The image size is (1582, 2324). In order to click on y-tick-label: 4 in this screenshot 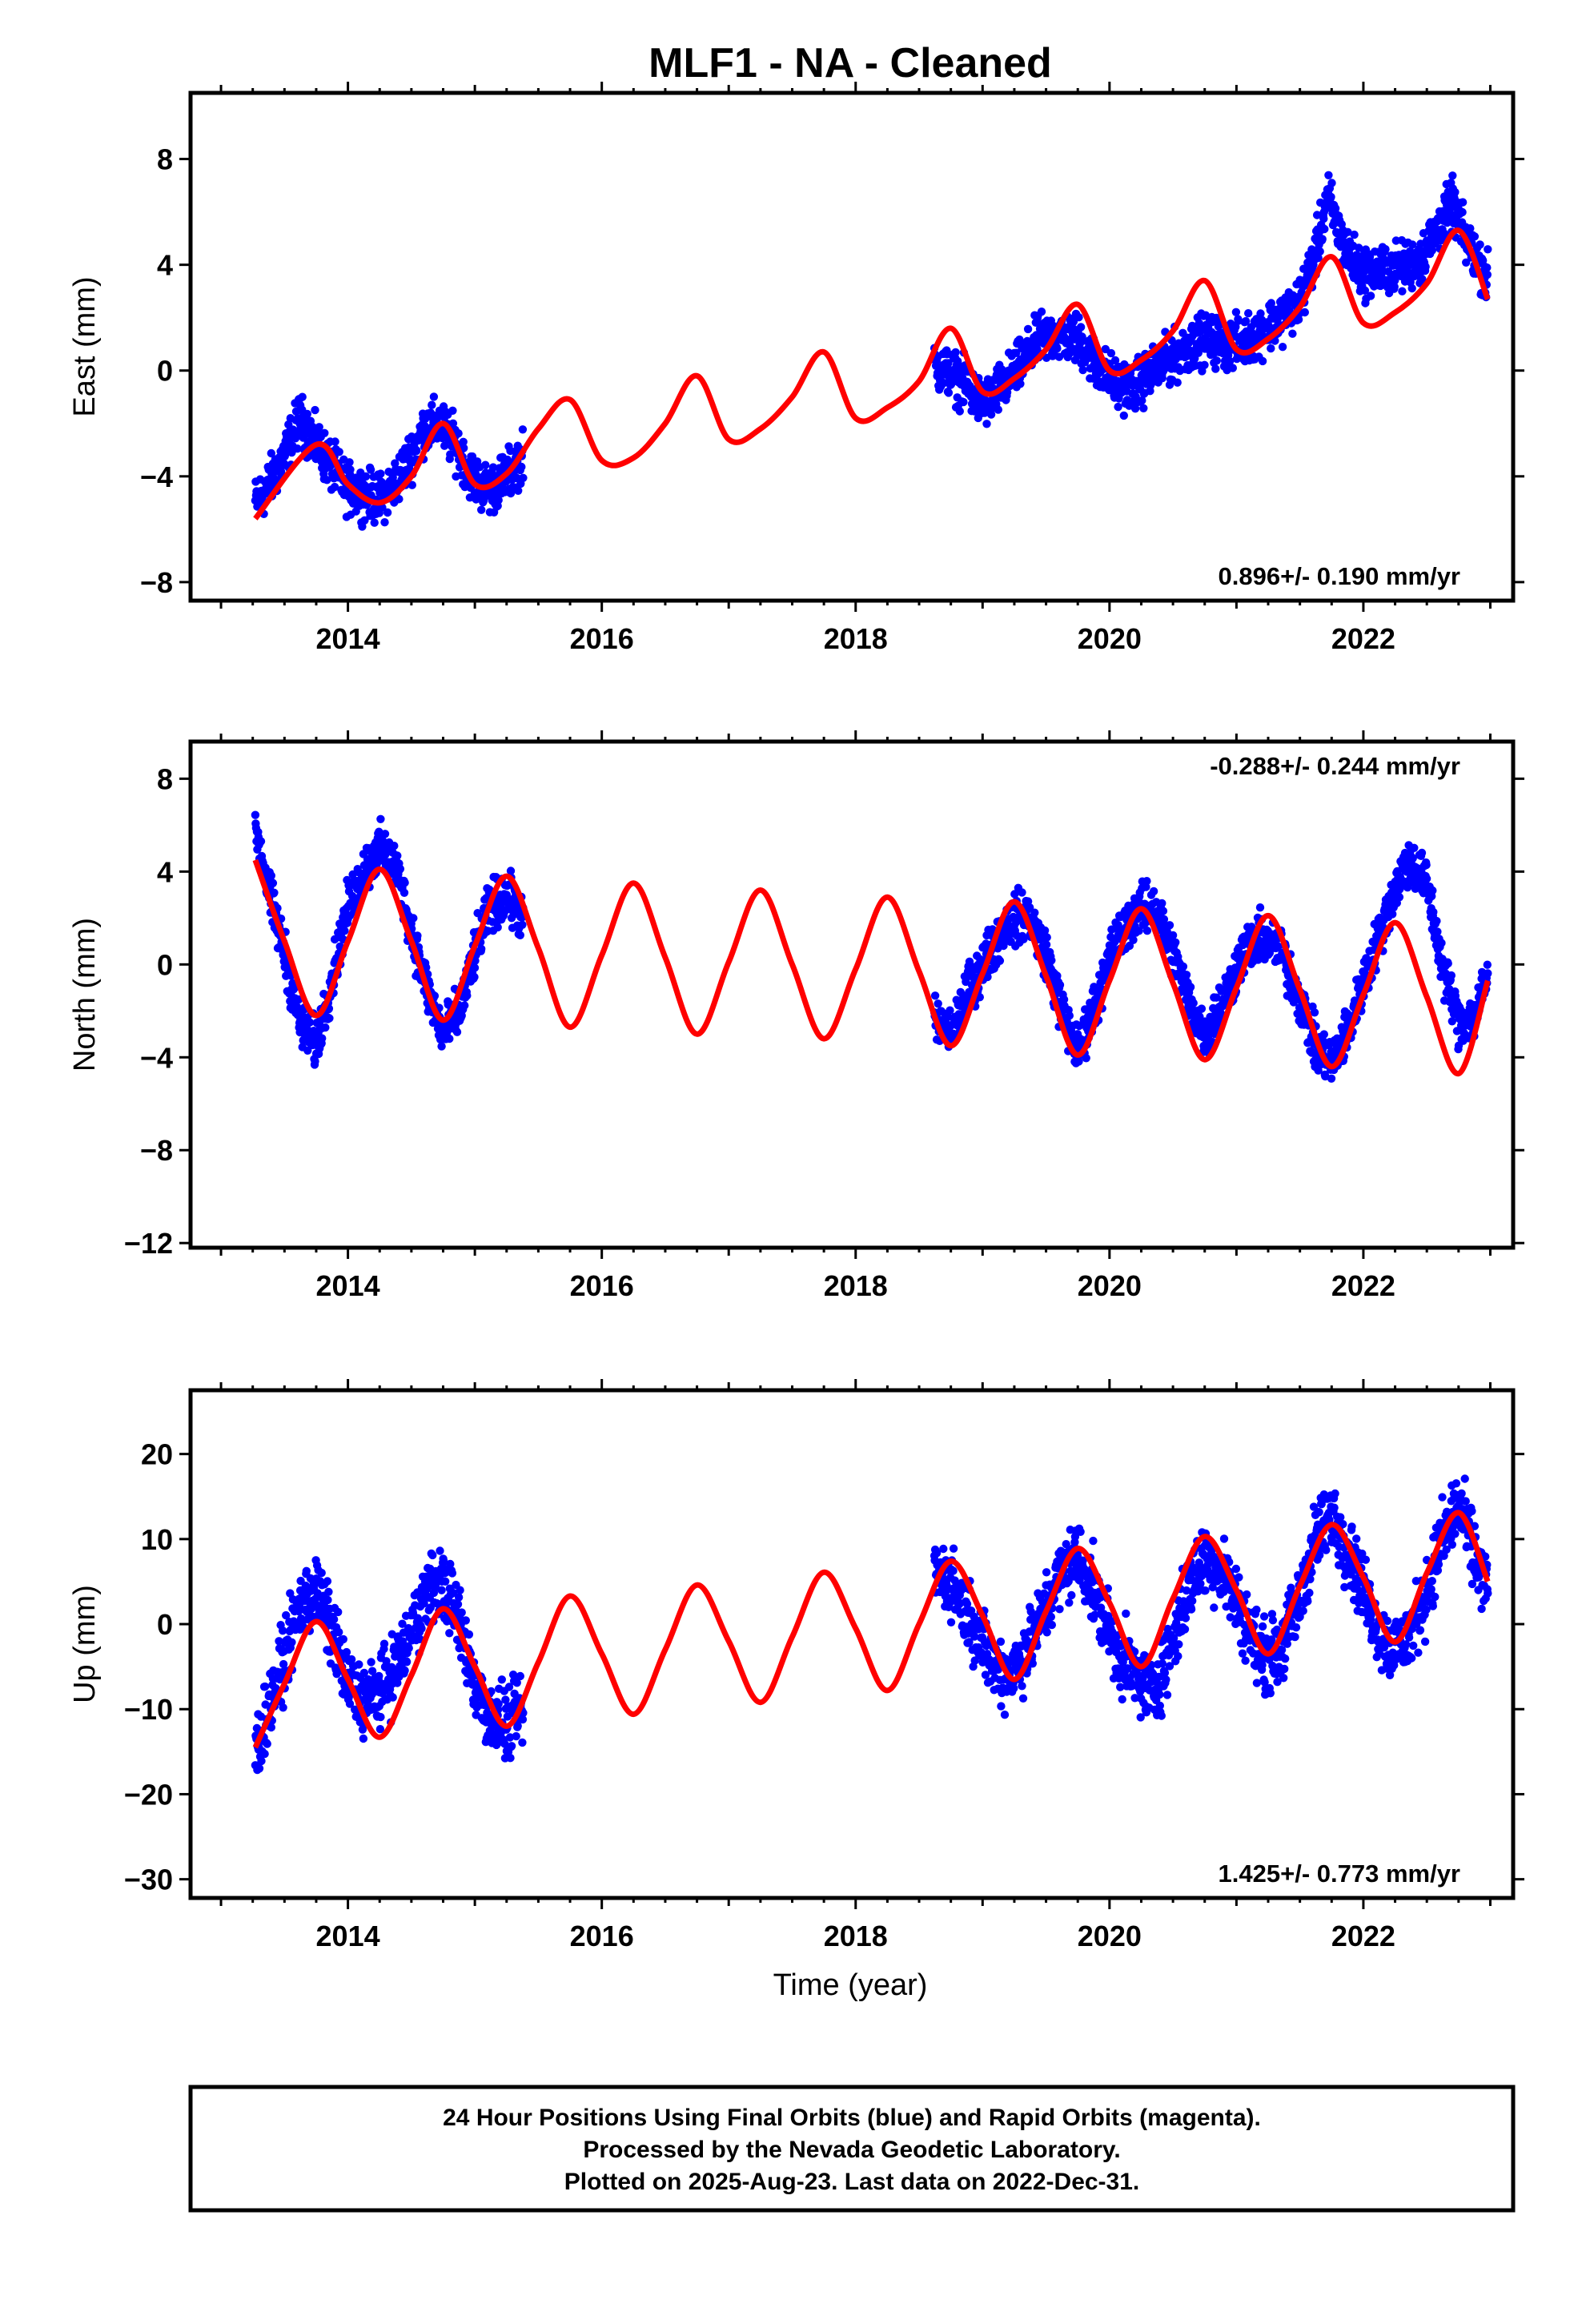, I will do `click(165, 265)`.